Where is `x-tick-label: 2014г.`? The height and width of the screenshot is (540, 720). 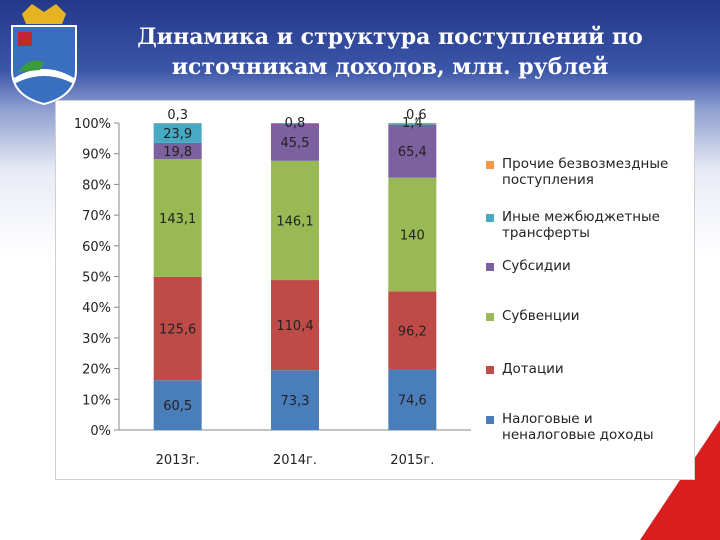 x-tick-label: 2014г. is located at coordinates (295, 460).